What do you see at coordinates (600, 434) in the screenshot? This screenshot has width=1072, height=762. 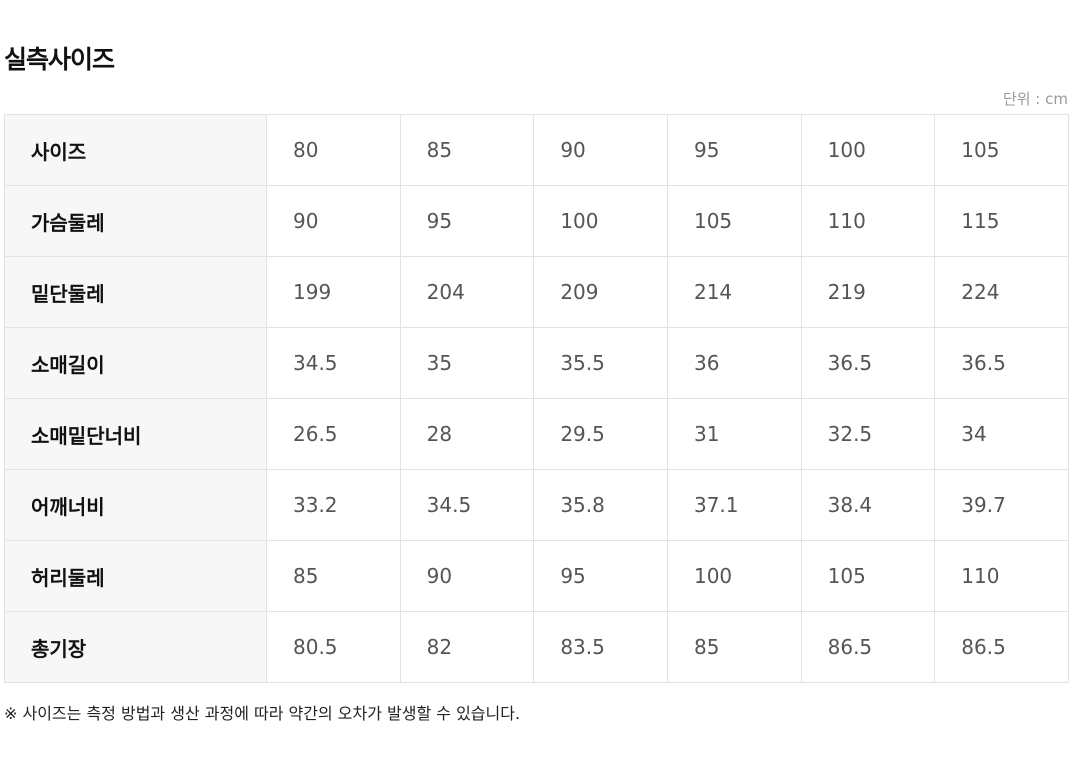 I see `table-cell: 29.5` at bounding box center [600, 434].